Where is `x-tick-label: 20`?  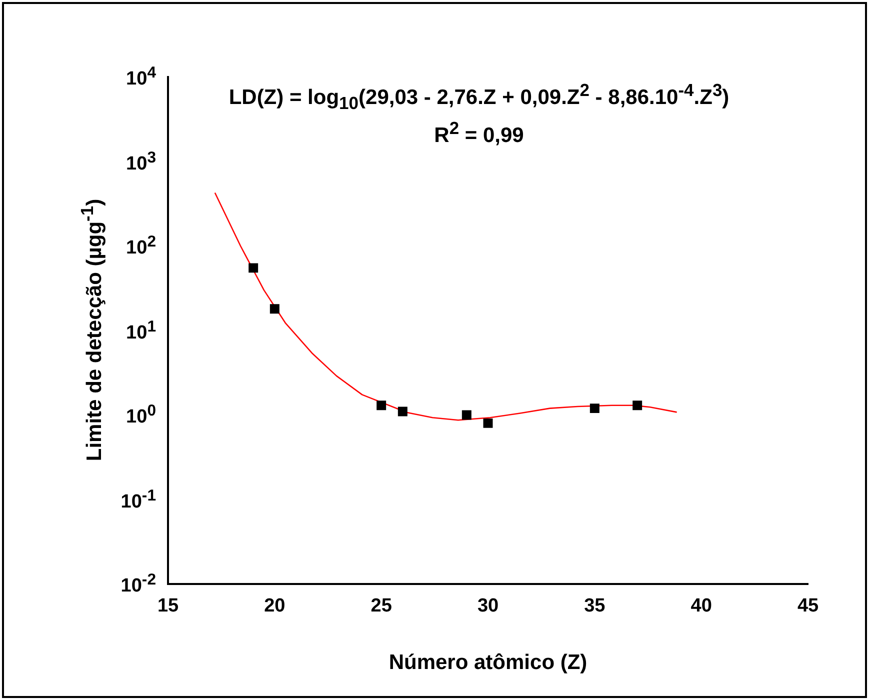 x-tick-label: 20 is located at coordinates (275, 606).